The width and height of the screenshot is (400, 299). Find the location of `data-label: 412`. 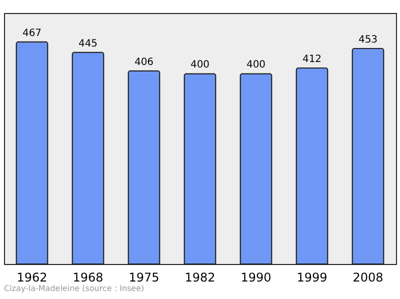

data-label: 412 is located at coordinates (312, 60).